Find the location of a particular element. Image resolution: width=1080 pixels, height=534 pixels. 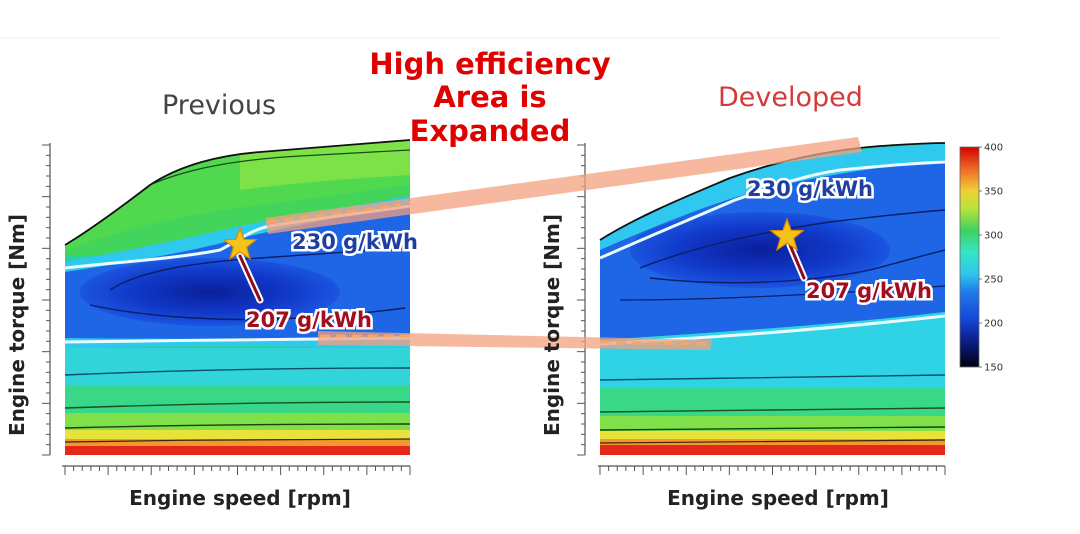

annotation-230-previous: 230 g/kWh is located at coordinates (355, 242).